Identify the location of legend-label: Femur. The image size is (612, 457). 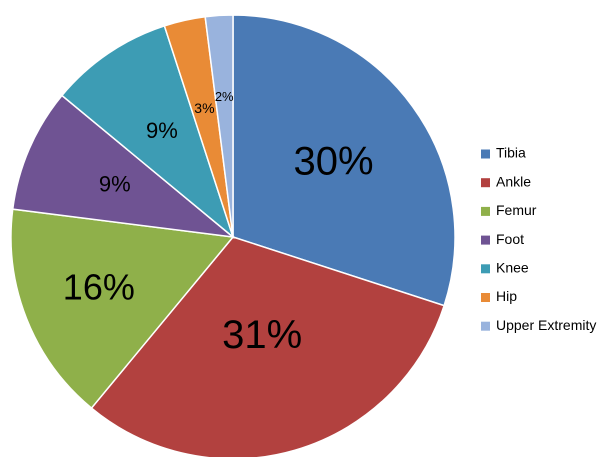
(516, 210).